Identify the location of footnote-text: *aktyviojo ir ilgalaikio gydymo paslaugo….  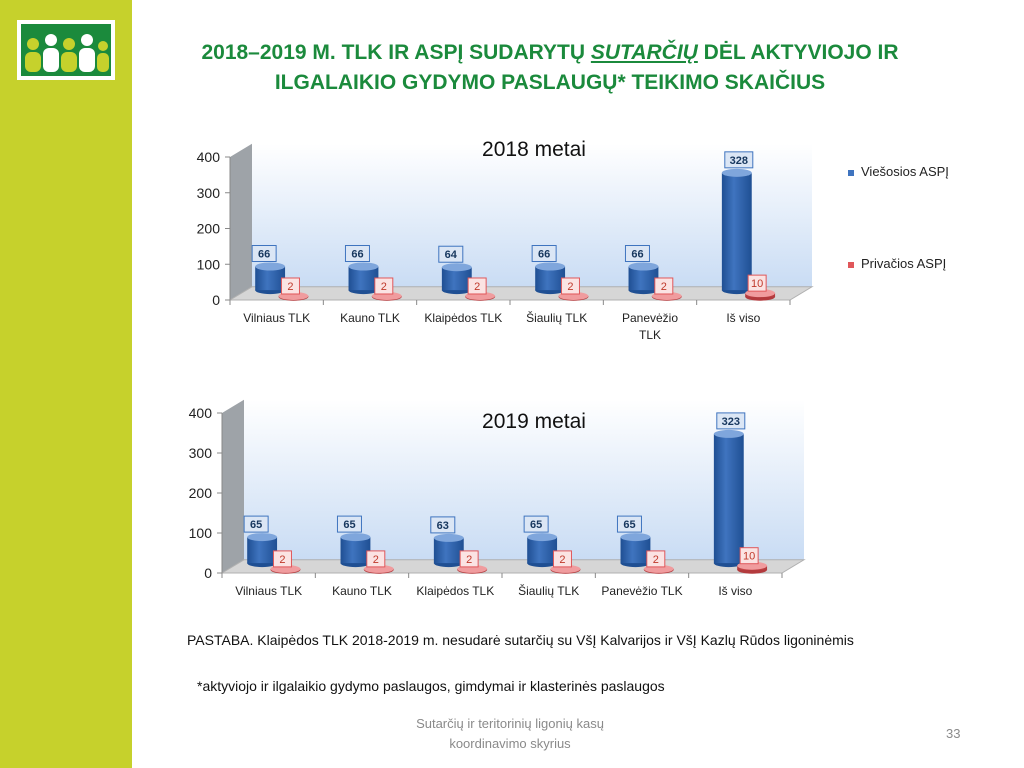
(431, 686).